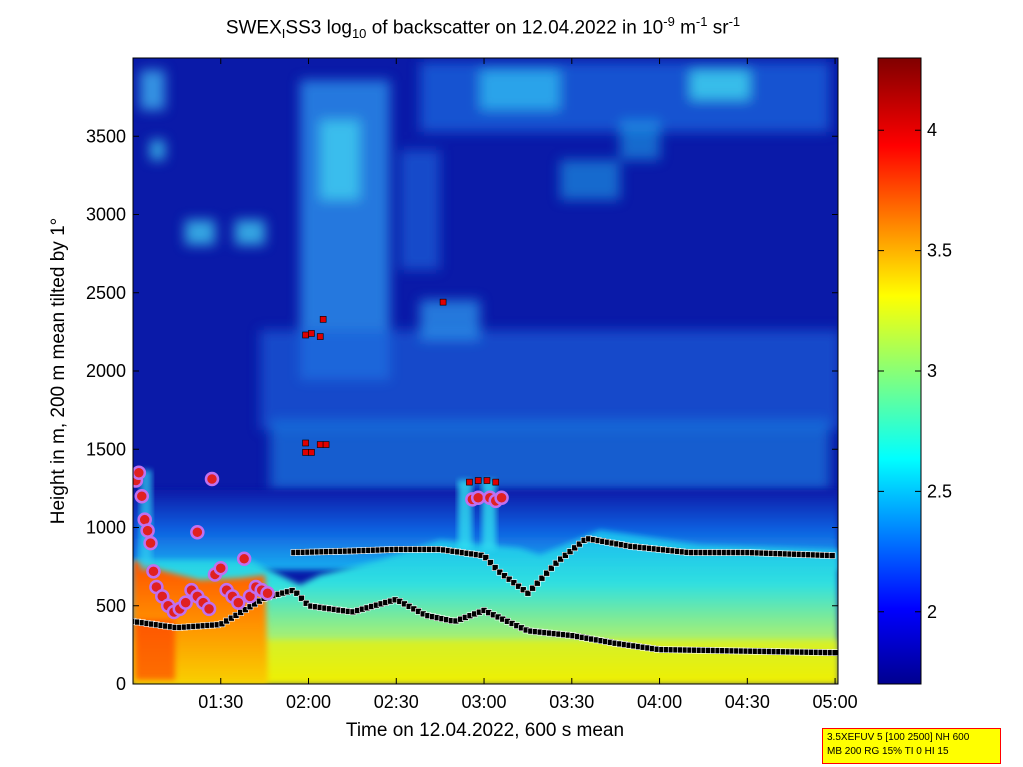 This screenshot has height=767, width=1023. Describe the element at coordinates (898, 737) in the screenshot. I see `info-line-1: 3.5XEFUV 5 [100 2500] NH 600` at that location.